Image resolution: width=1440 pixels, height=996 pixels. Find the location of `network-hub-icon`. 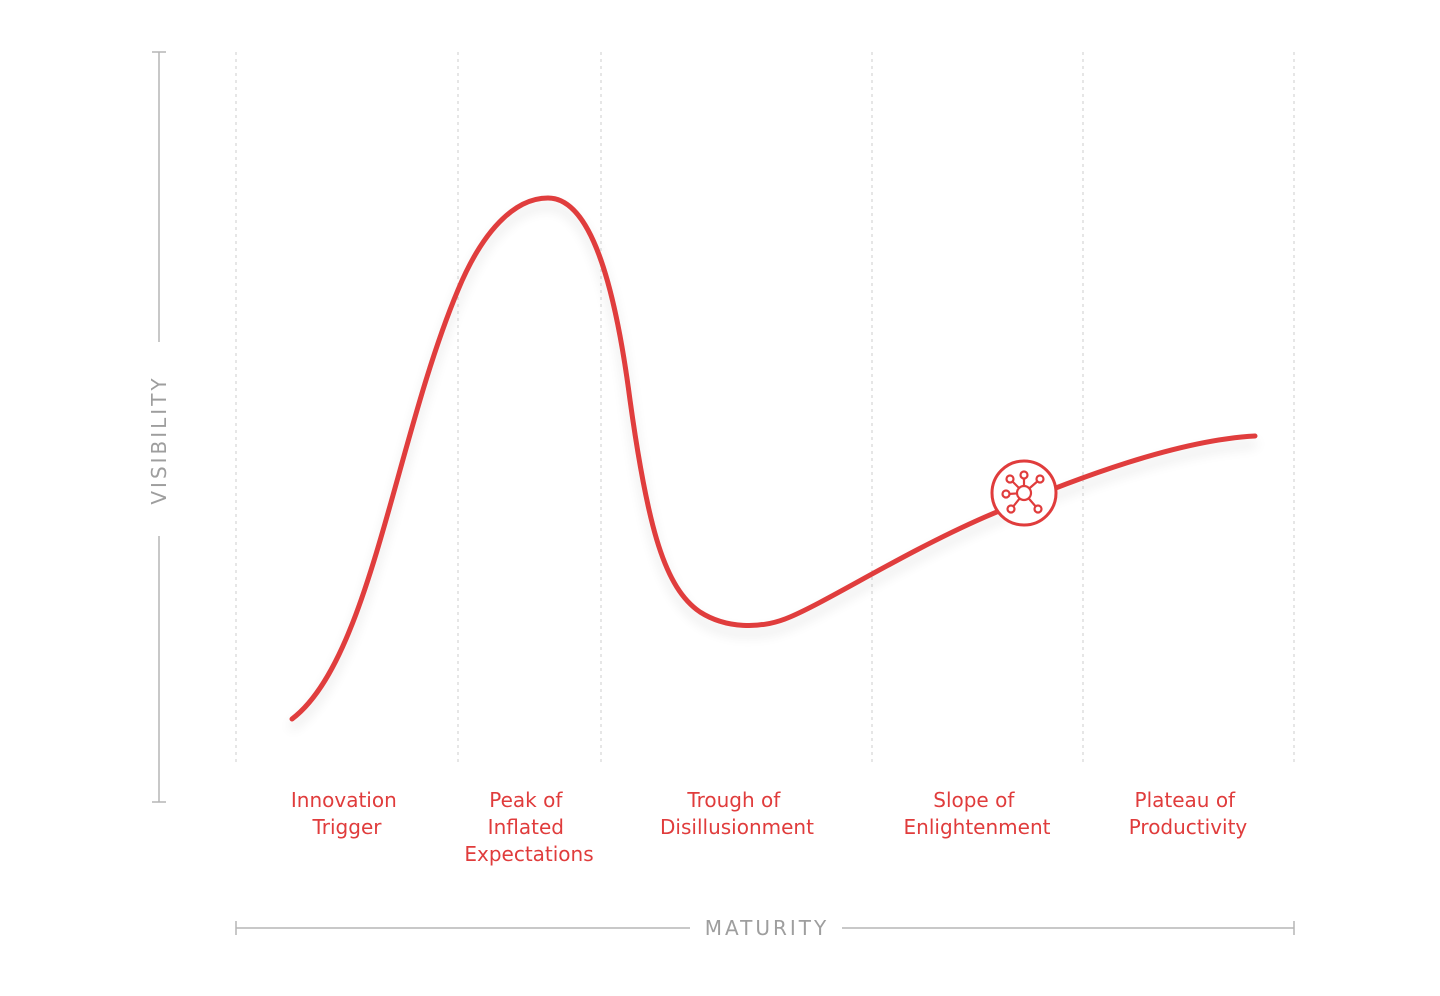

network-hub-icon is located at coordinates (1023, 492).